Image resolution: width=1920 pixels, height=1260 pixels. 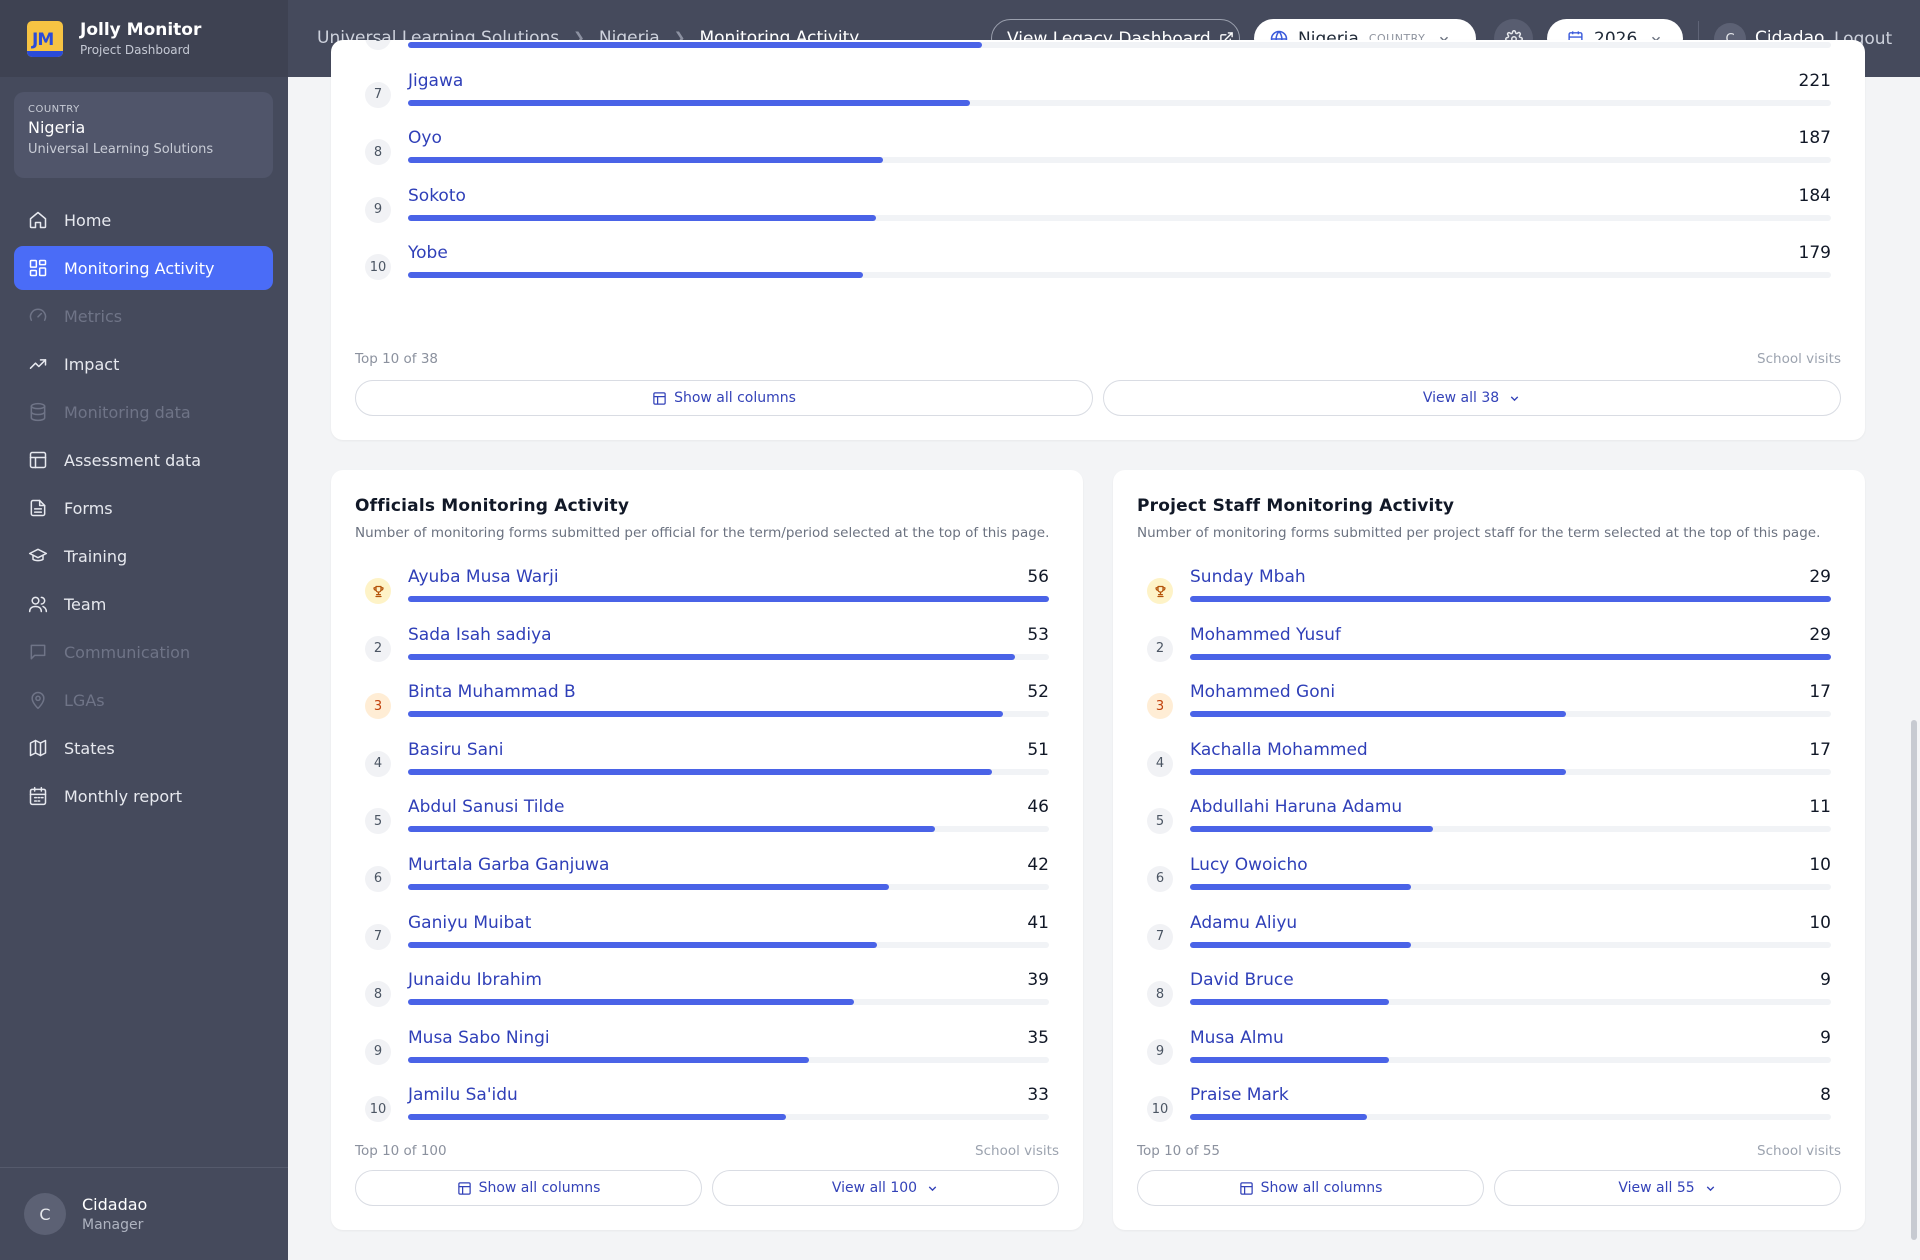 What do you see at coordinates (1296, 807) in the screenshot?
I see `ranking-name-link: Abdullahi Haruna Adamu` at bounding box center [1296, 807].